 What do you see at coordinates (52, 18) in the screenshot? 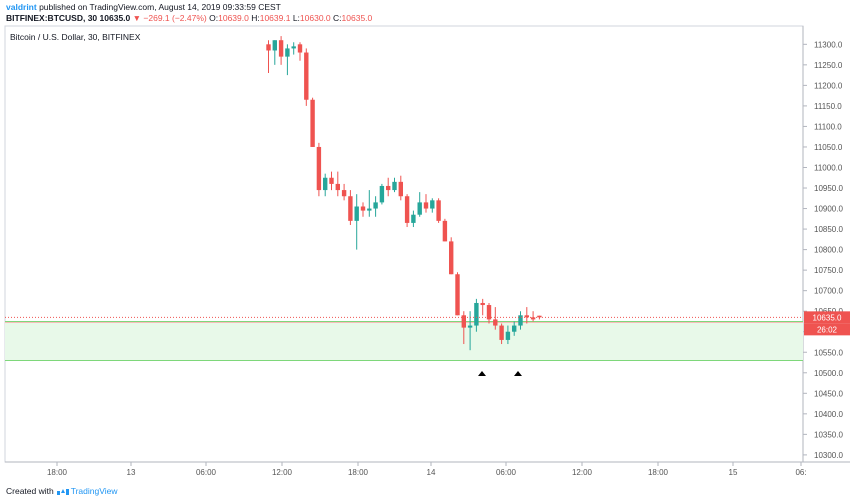
I see `symbol-label: BITFINEX:BTCUSD, 30` at bounding box center [52, 18].